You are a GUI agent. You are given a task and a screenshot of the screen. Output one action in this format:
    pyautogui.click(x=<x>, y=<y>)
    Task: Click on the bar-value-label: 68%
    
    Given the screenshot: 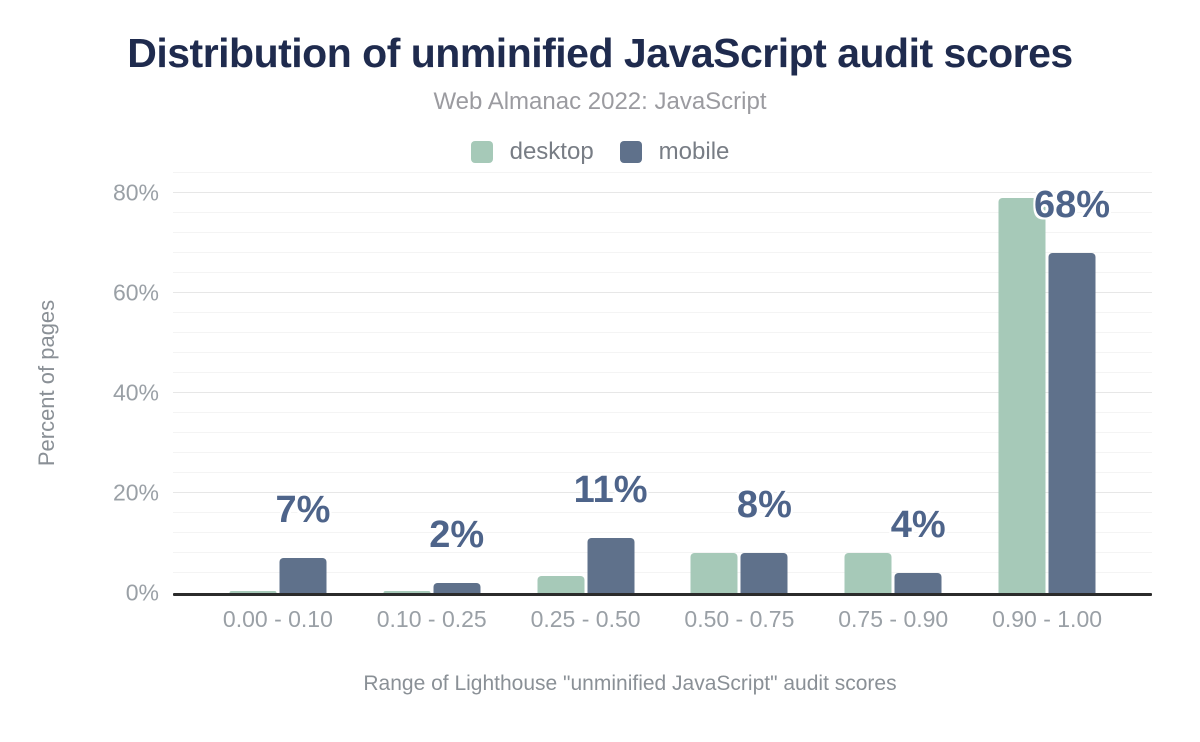 What is the action you would take?
    pyautogui.click(x=1072, y=205)
    